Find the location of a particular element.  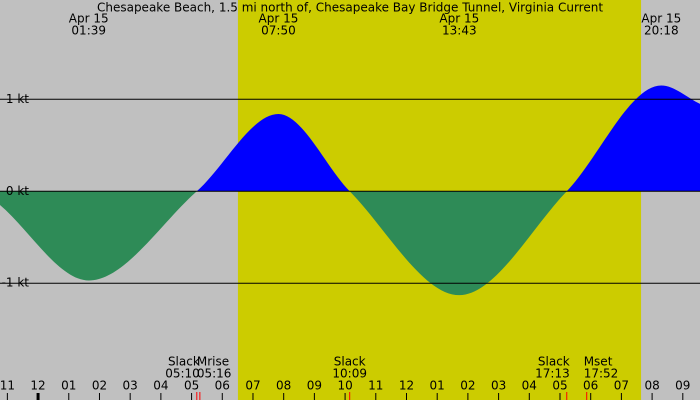

event-time: 10:09 is located at coordinates (349, 374).